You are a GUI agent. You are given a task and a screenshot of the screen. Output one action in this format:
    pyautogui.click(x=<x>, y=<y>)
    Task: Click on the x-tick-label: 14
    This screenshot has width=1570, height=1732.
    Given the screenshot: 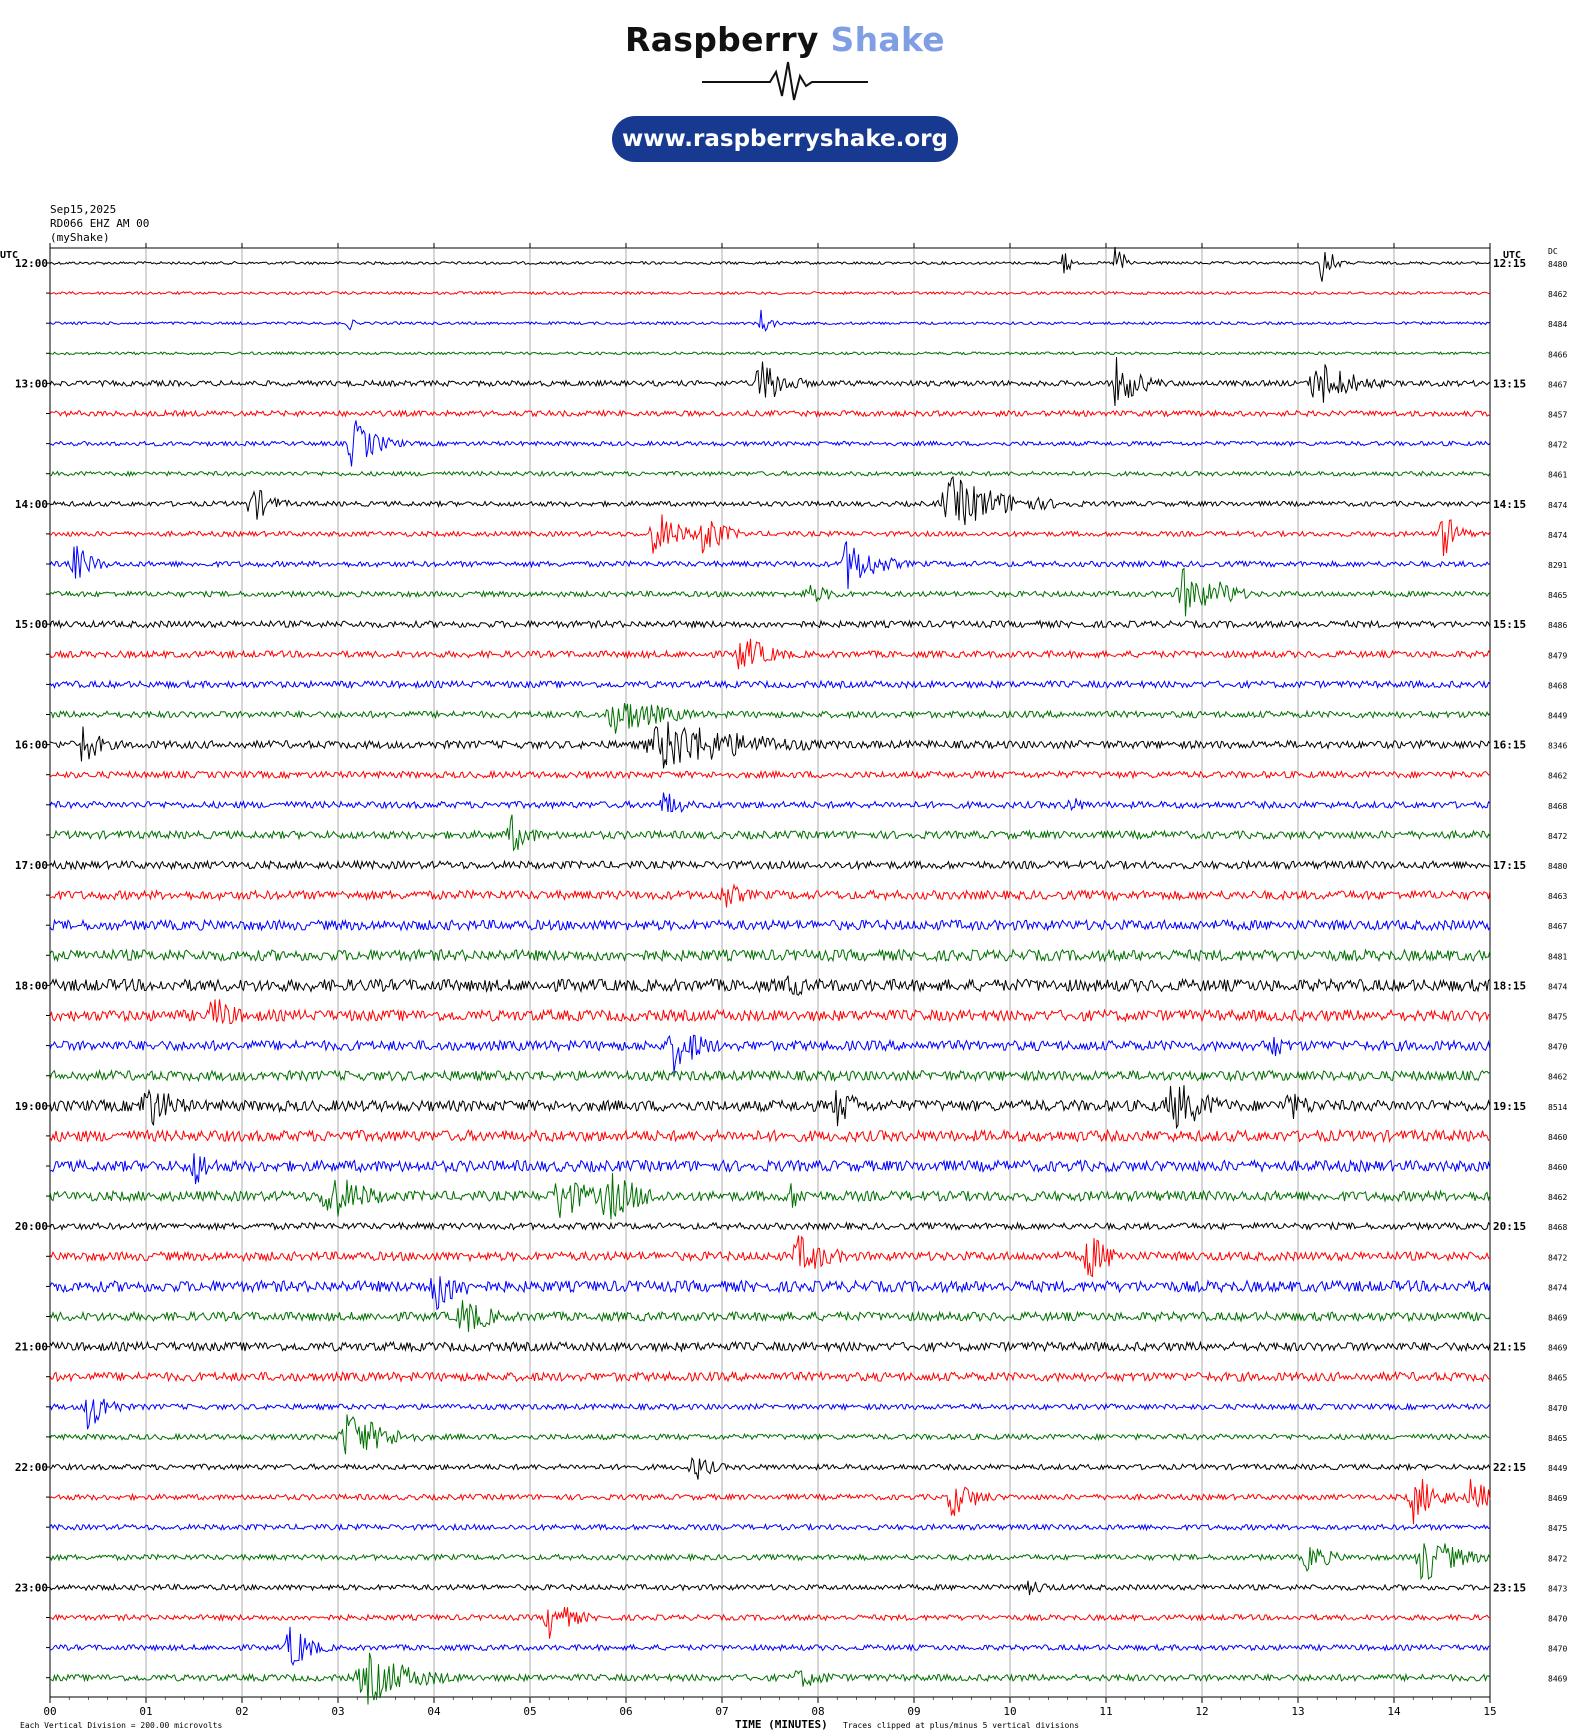 What is the action you would take?
    pyautogui.click(x=1394, y=1711)
    